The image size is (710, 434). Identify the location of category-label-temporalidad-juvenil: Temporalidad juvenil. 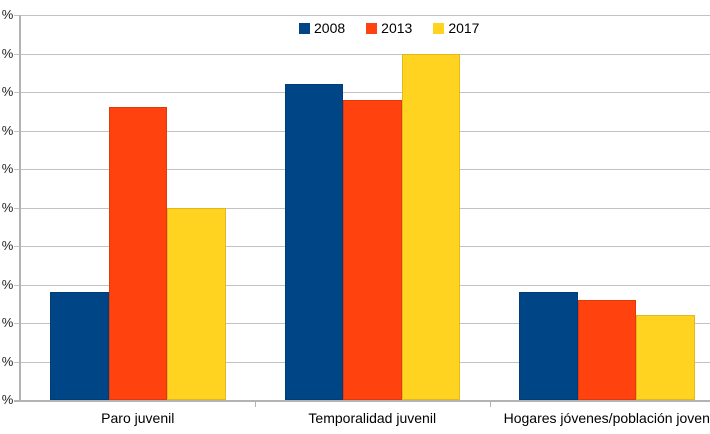
(372, 418).